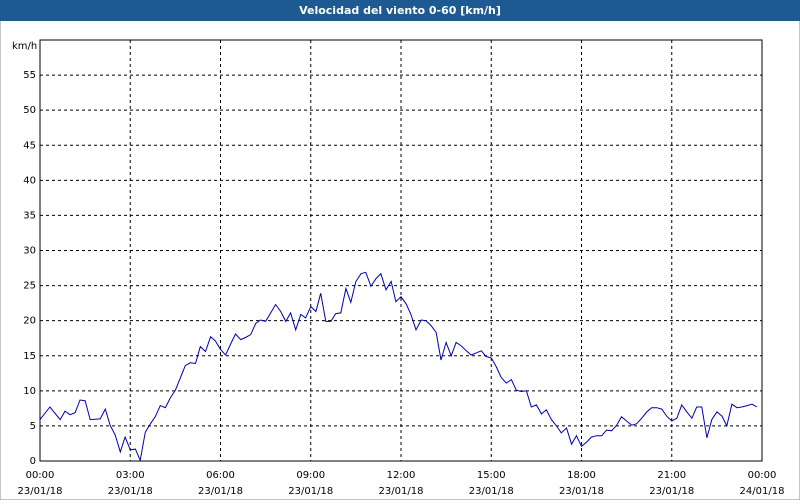 The width and height of the screenshot is (800, 504). What do you see at coordinates (33, 461) in the screenshot?
I see `y-tick-label: 0` at bounding box center [33, 461].